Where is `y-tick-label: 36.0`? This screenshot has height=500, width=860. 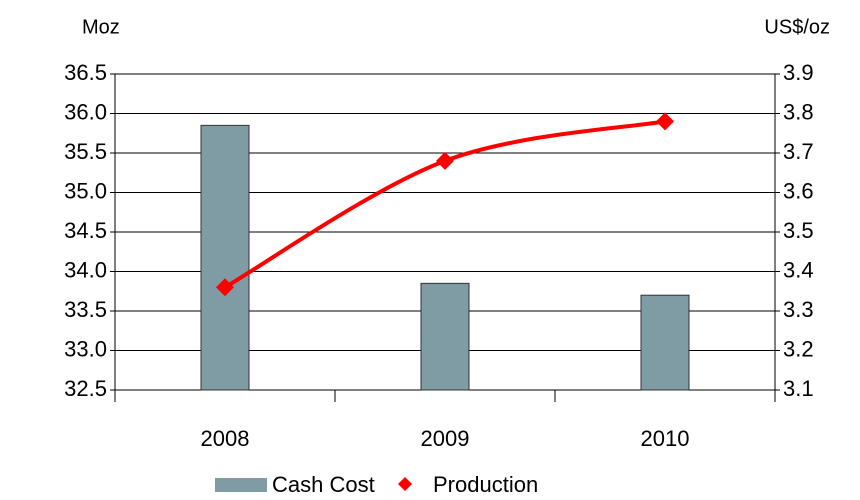
y-tick-label: 36.0 is located at coordinates (85, 111).